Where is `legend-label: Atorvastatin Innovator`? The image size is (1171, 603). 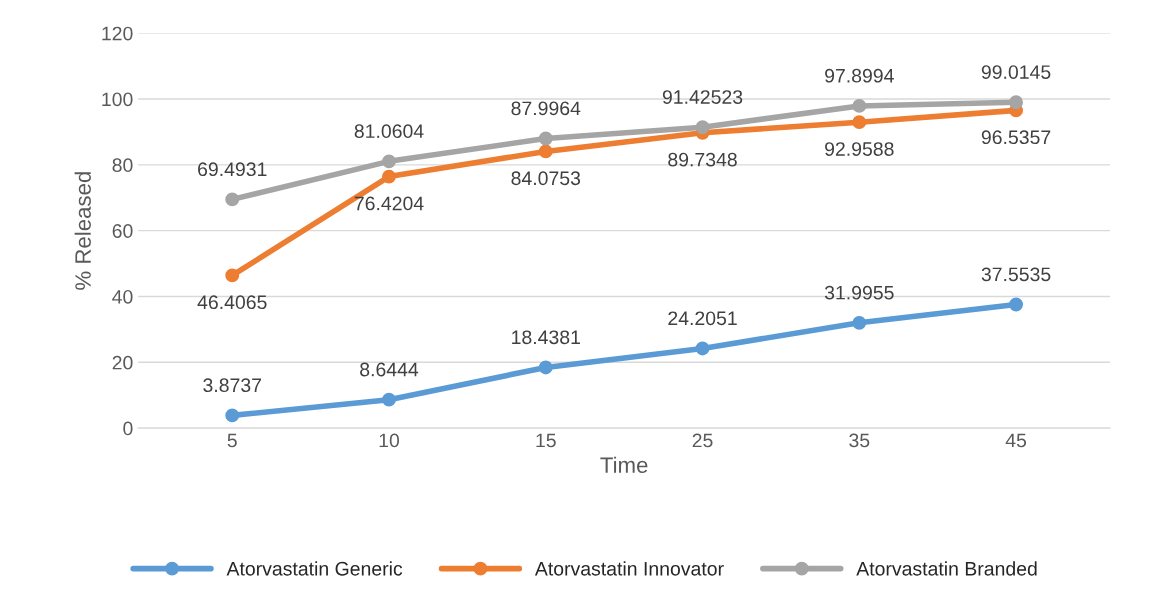 legend-label: Atorvastatin Innovator is located at coordinates (629, 568).